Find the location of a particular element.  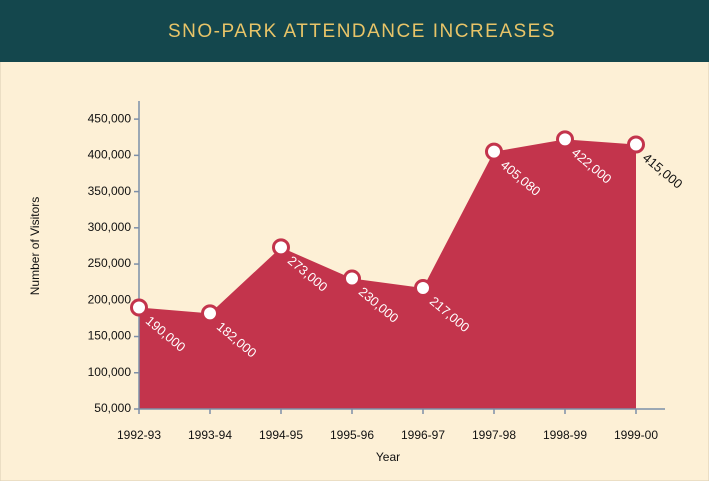

x-tick-label: 1998-99 is located at coordinates (565, 435).